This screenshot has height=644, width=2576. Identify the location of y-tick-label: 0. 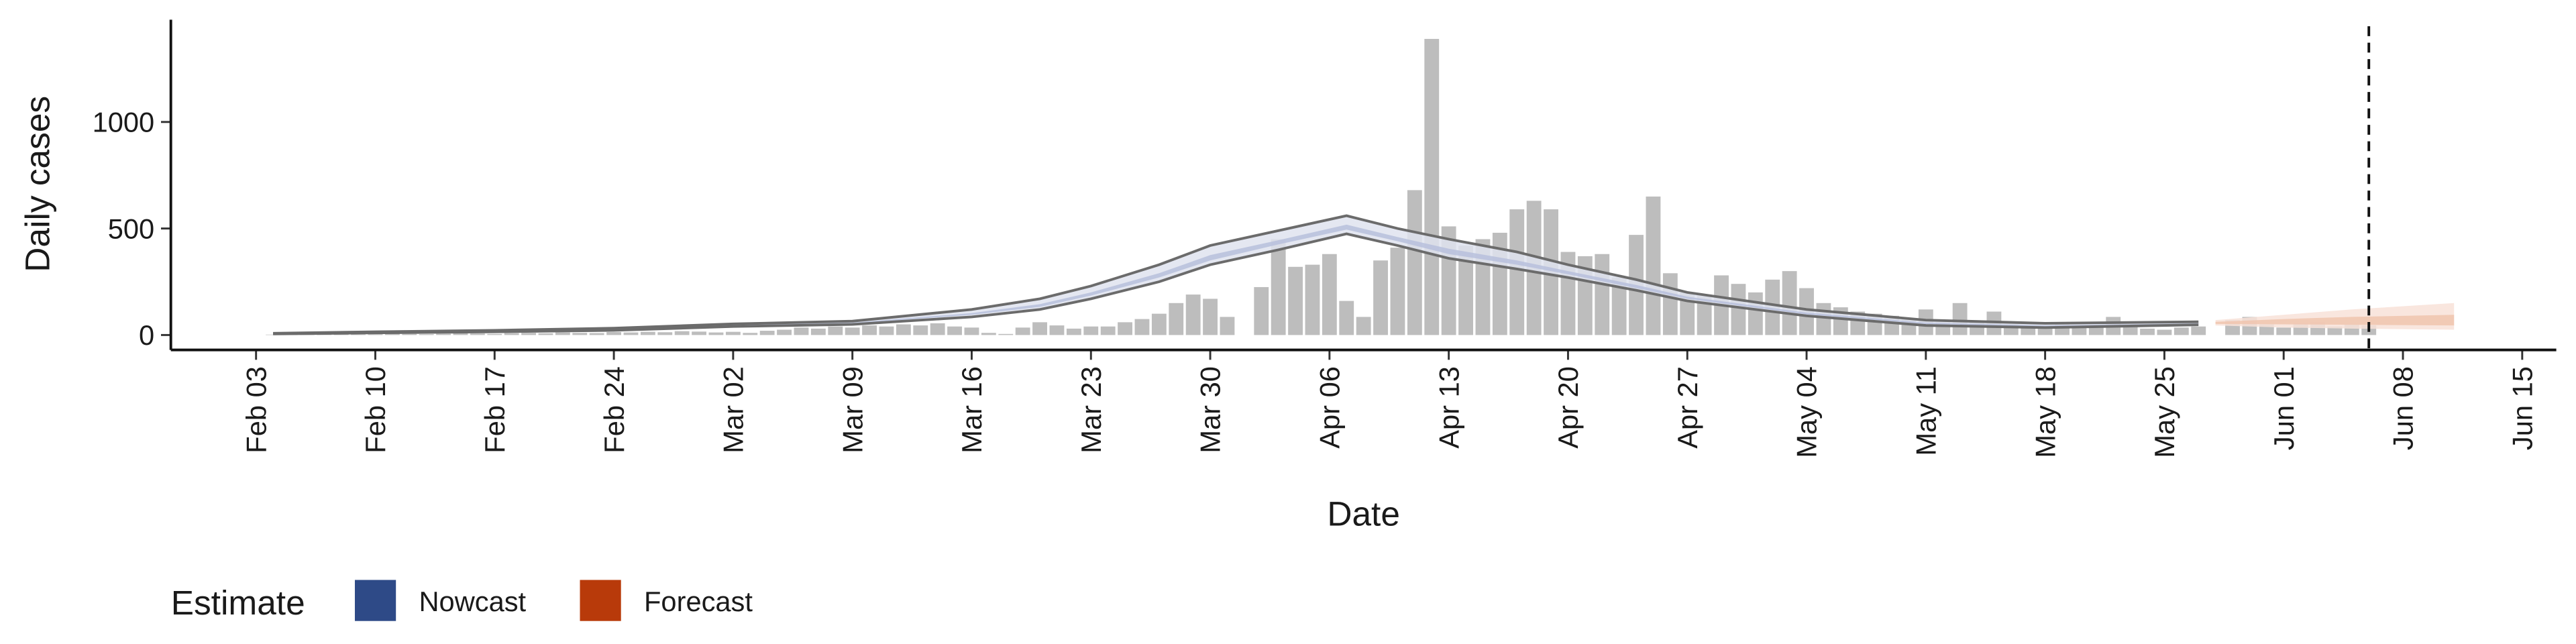
(146, 335).